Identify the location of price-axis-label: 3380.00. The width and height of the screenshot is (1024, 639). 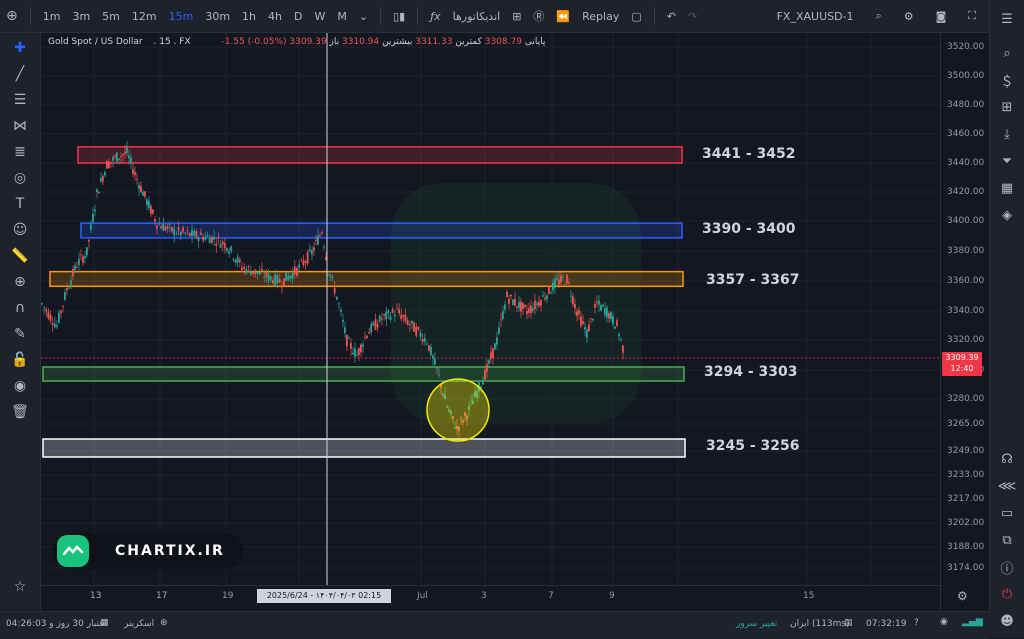
(966, 251).